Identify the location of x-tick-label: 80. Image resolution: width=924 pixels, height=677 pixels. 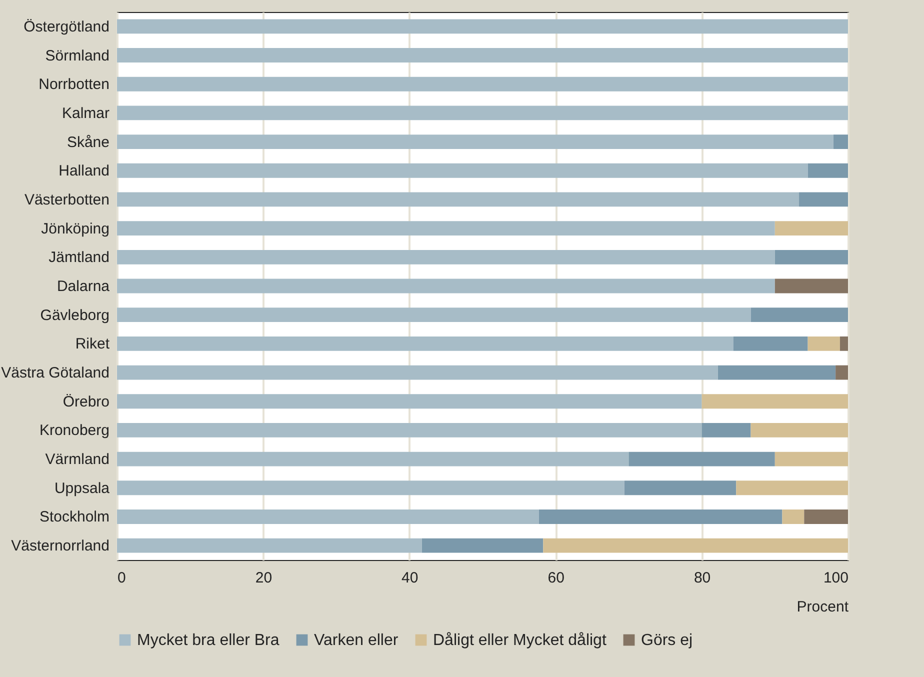
(702, 578).